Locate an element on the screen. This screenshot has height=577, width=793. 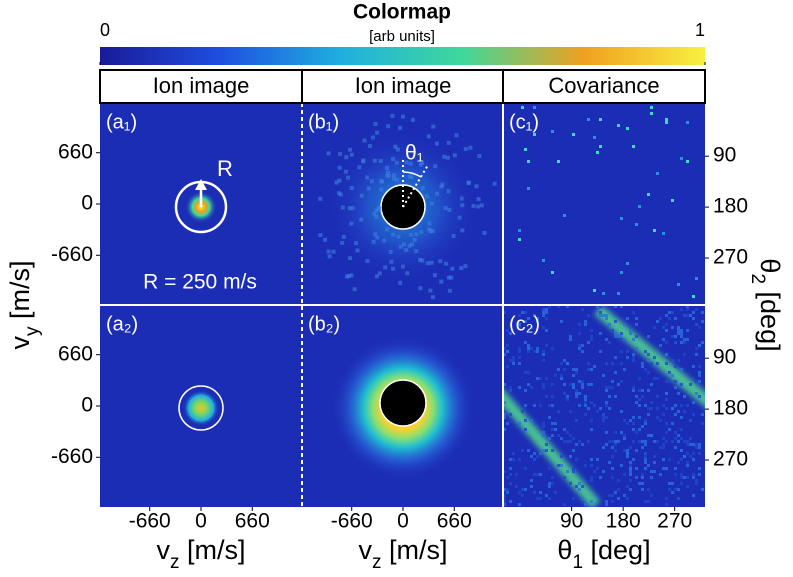
radius-circle is located at coordinates (201, 408).